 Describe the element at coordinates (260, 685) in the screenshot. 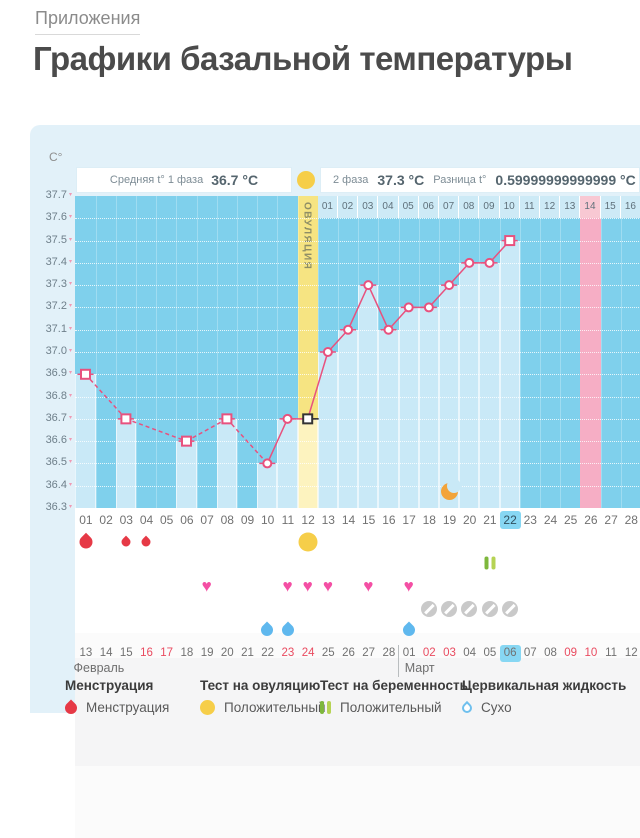

I see `legend-title: Тест на овуляцию` at that location.